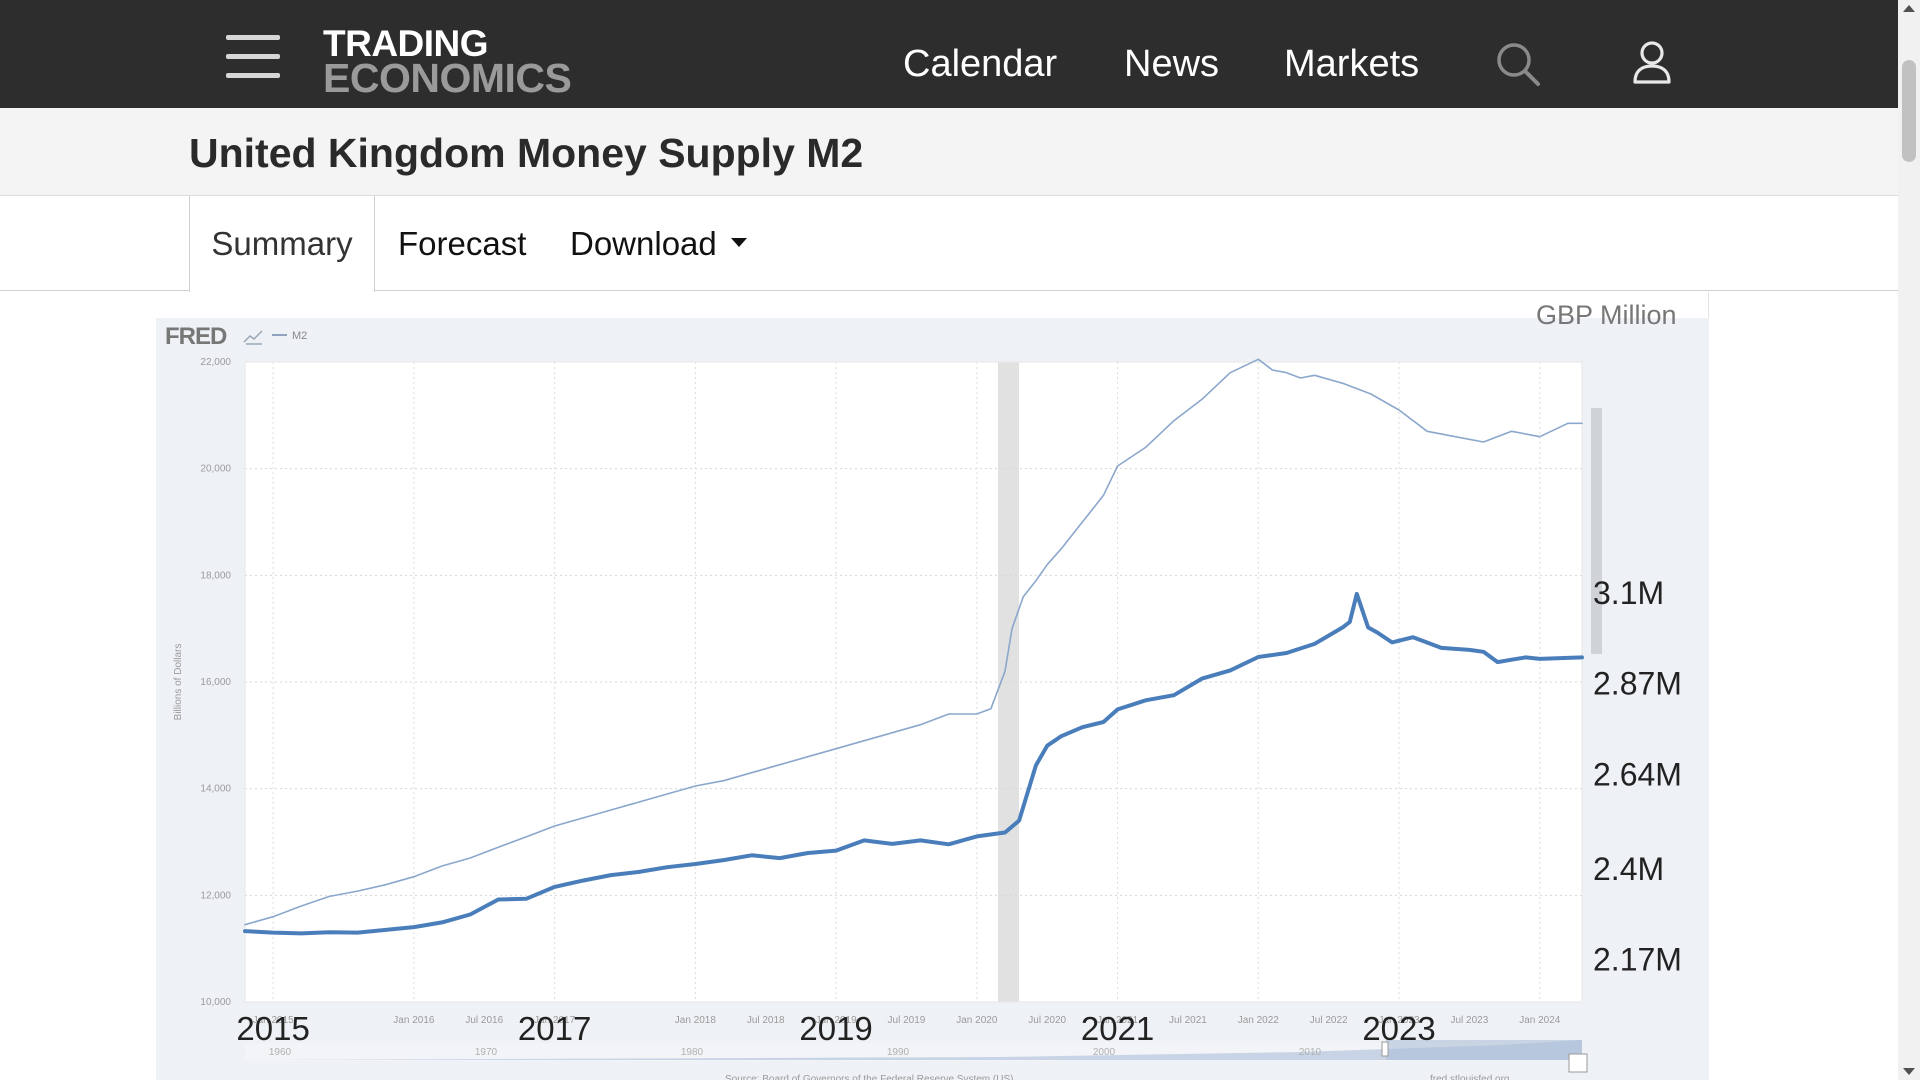 The image size is (1920, 1080). What do you see at coordinates (1399, 1020) in the screenshot?
I see `x-axis-small-tick-label: Jan 2023` at bounding box center [1399, 1020].